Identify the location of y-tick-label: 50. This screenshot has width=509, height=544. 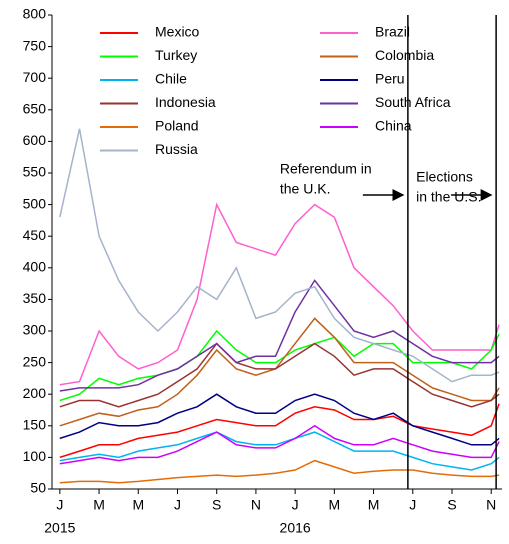
(38, 488).